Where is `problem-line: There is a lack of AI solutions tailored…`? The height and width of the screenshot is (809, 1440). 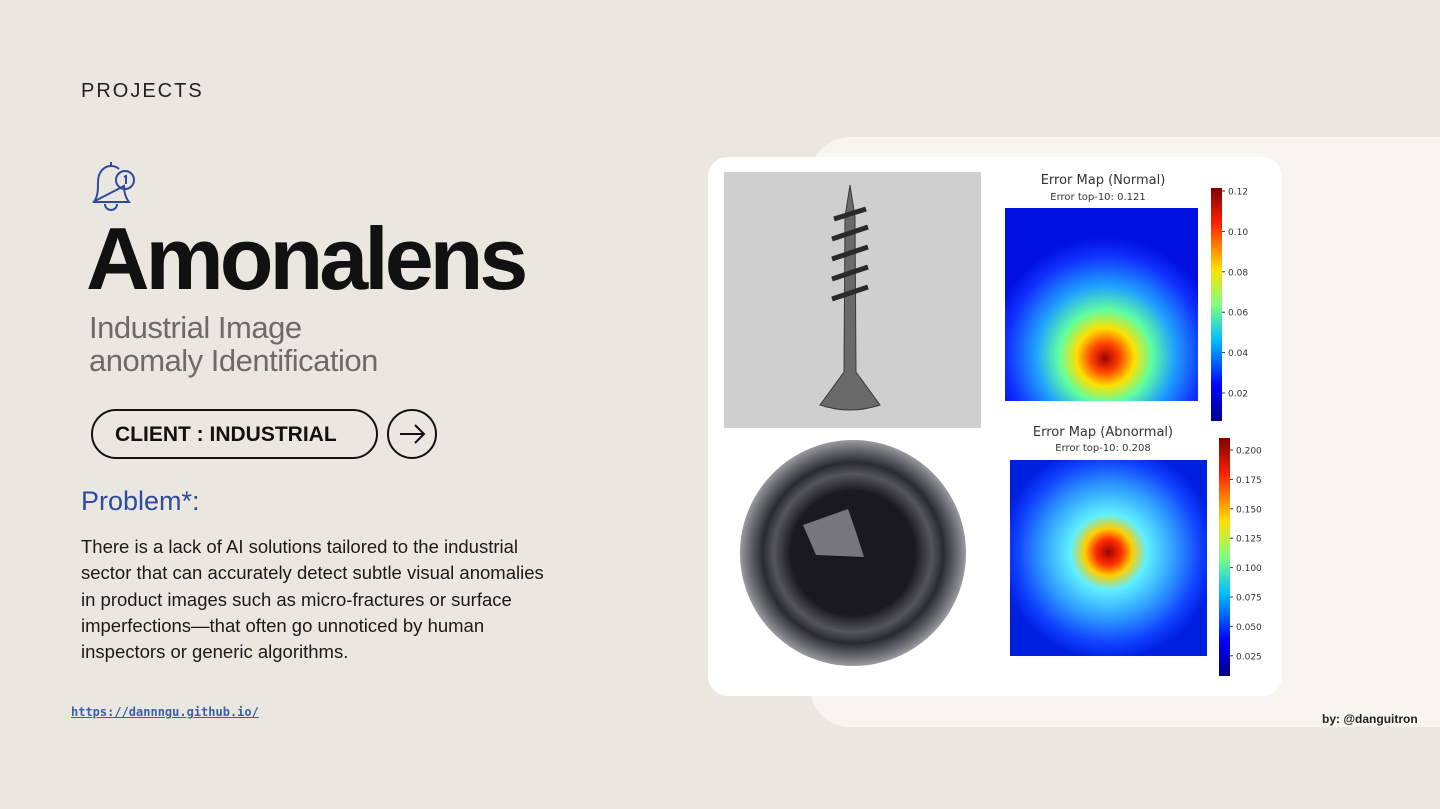
problem-line: There is a lack of AI solutions tailored… is located at coordinates (300, 546).